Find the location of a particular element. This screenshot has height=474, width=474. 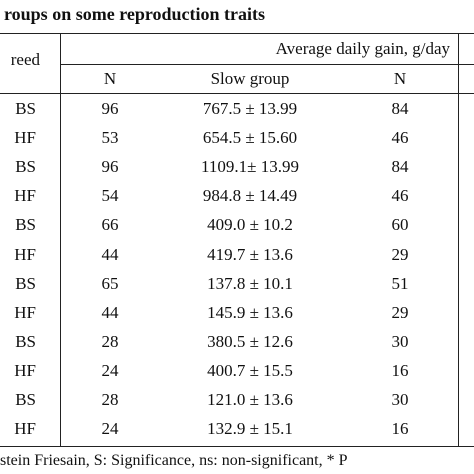

cell-n: 65 is located at coordinates (110, 283).